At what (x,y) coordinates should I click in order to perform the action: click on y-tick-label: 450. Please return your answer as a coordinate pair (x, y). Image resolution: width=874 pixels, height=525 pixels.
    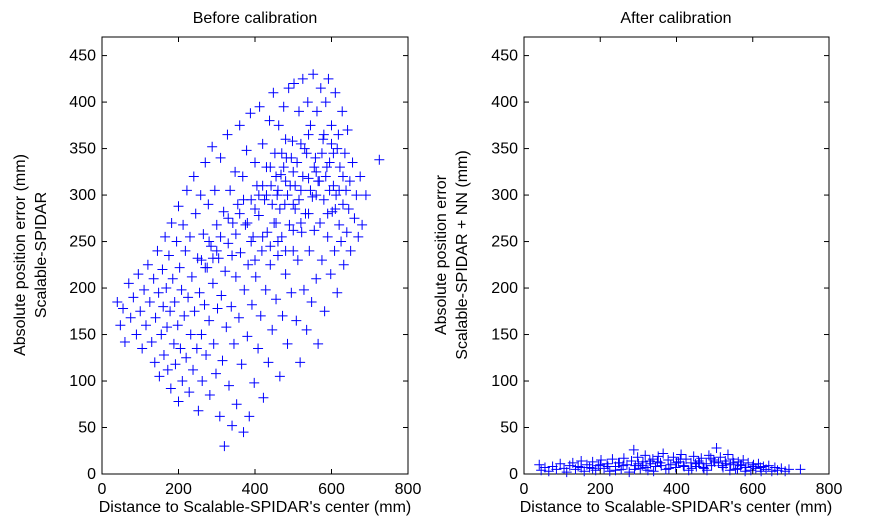
    Looking at the image, I should click on (82, 56).